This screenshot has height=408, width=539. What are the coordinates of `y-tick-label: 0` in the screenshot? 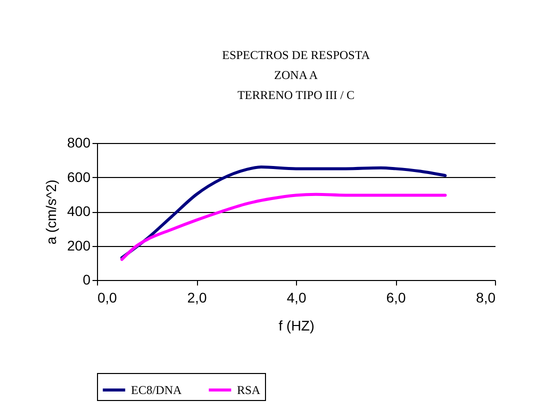 It's located at (86, 280).